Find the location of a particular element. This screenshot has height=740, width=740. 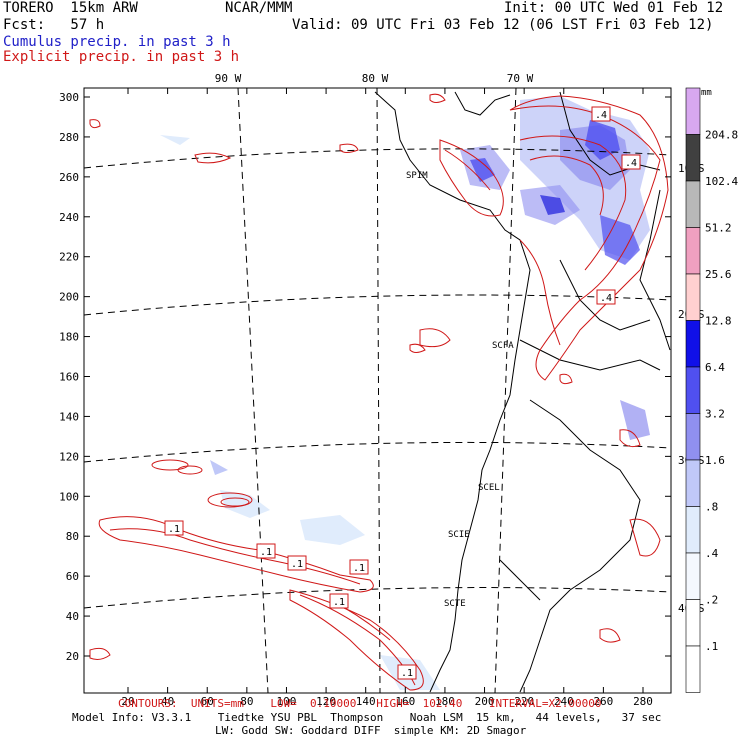

x-tick-label: 280 is located at coordinates (643, 701).